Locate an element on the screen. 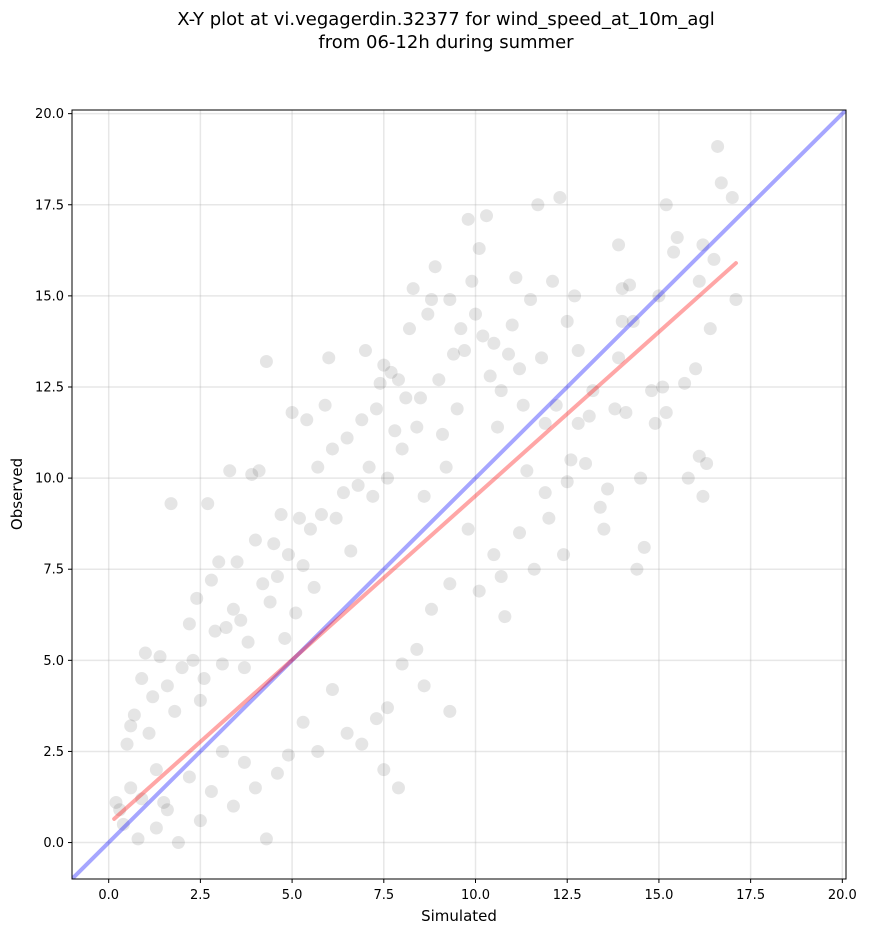 The image size is (869, 934). y-tick-label: 10.0 is located at coordinates (49, 479).